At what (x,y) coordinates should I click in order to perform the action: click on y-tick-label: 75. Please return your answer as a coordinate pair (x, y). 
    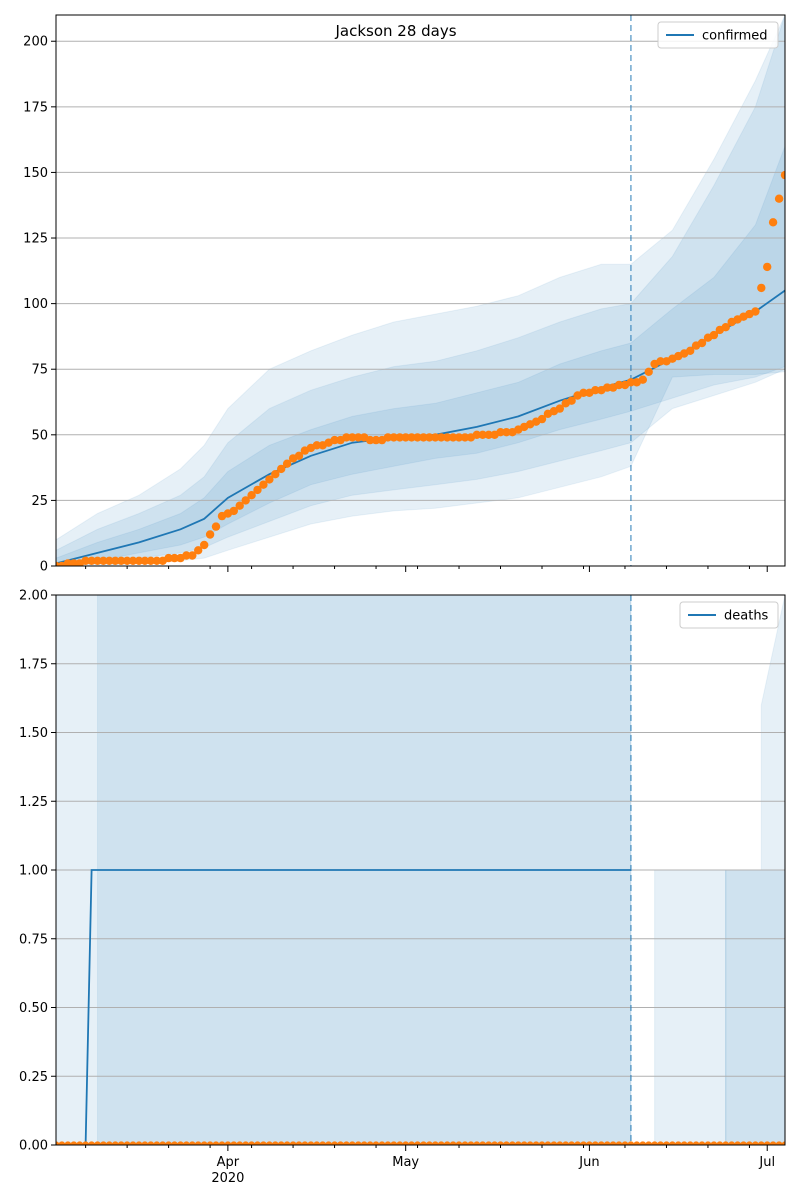
    Looking at the image, I should click on (39, 370).